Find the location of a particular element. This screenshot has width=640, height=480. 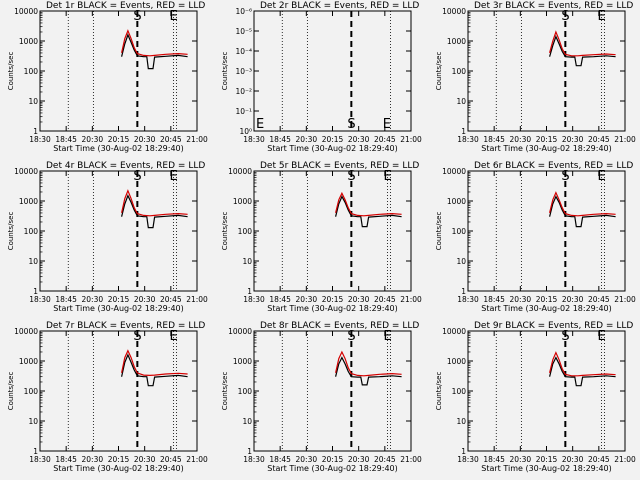

y-tick-label: 10⁻⁵ is located at coordinates (243, 31).